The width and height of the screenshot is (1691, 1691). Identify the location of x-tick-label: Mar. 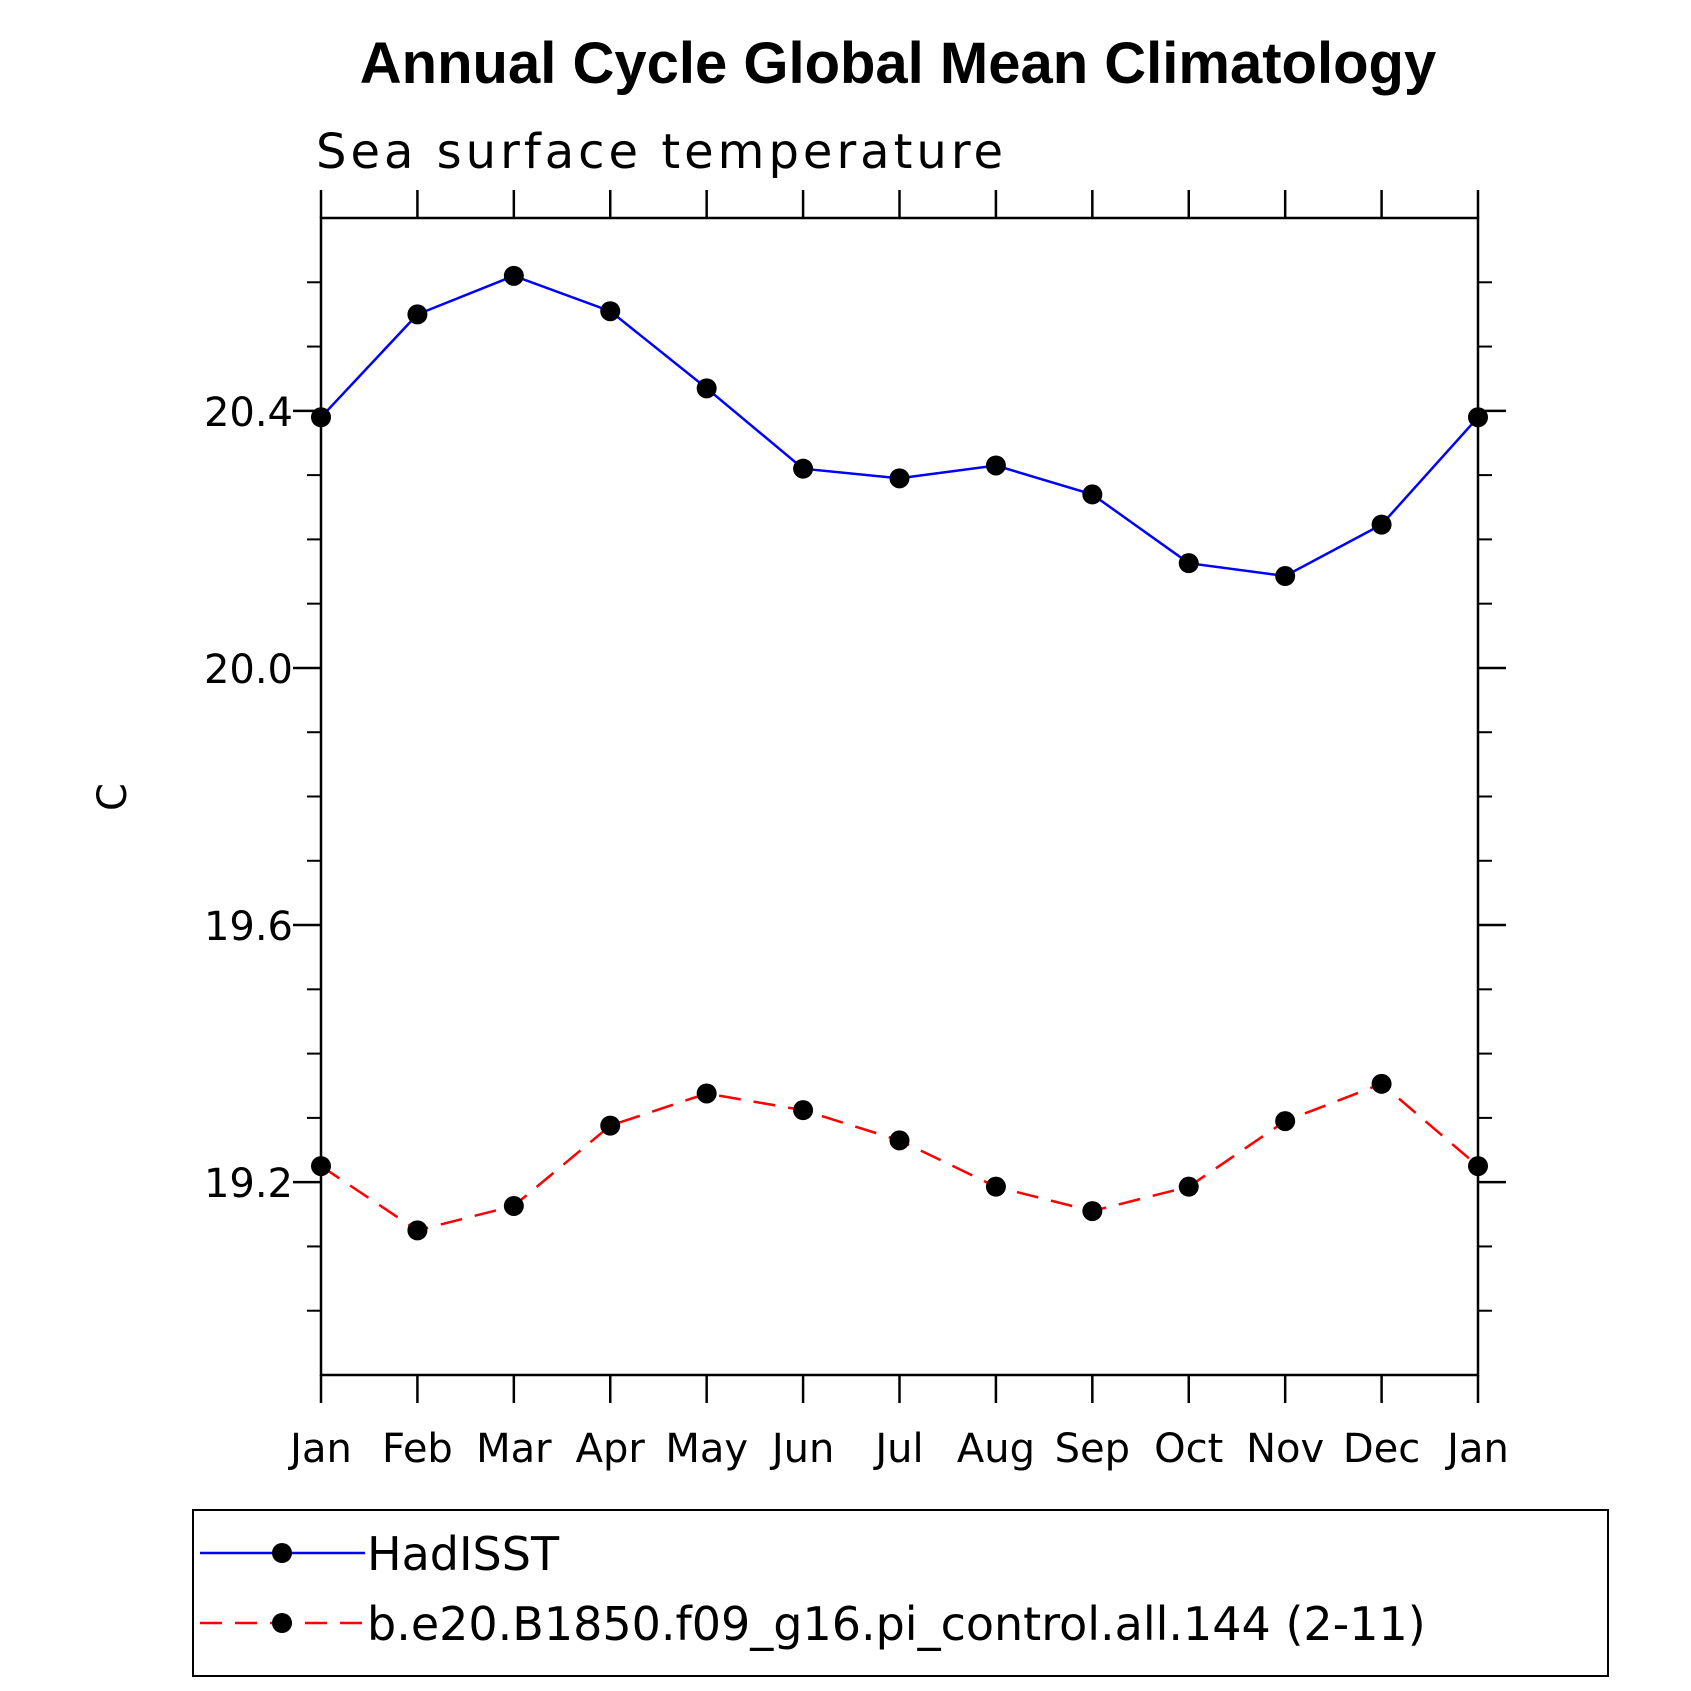
(514, 1449).